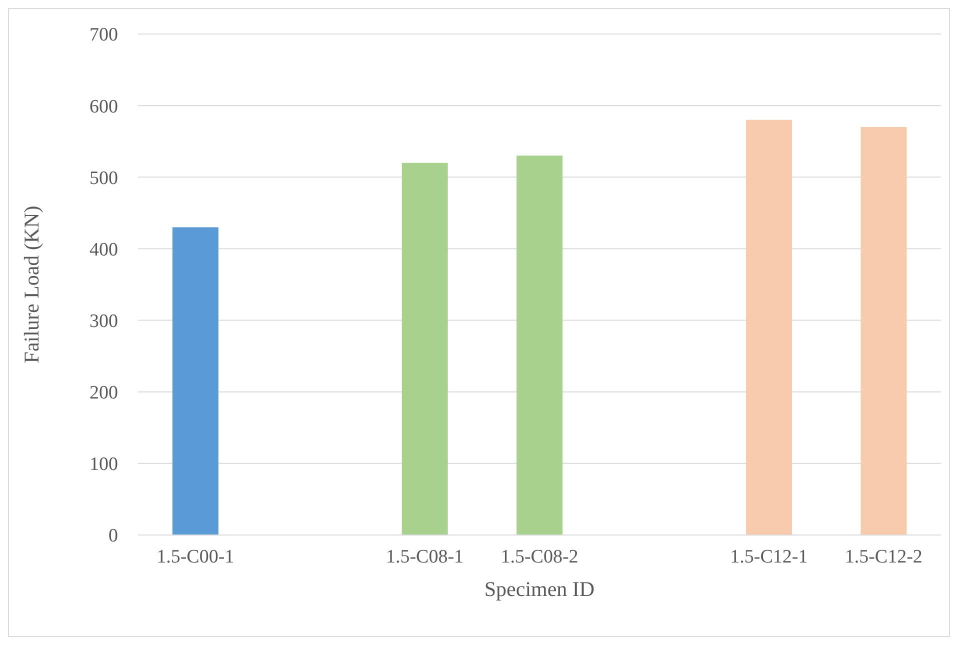 Image resolution: width=958 pixels, height=645 pixels. Describe the element at coordinates (113, 536) in the screenshot. I see `y-tick-label: 0` at that location.